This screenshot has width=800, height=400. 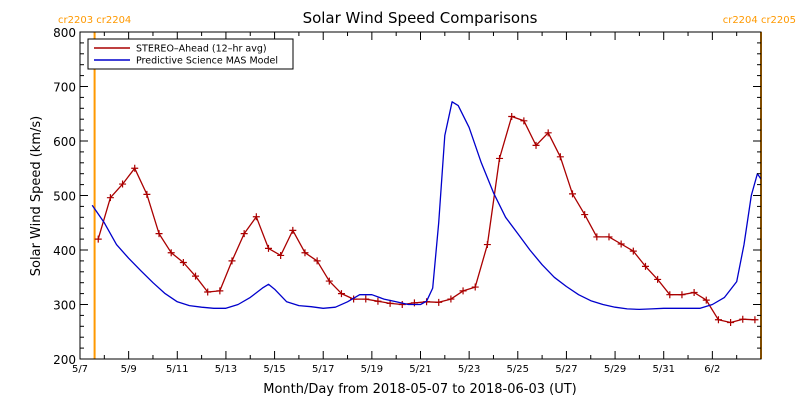 I want to click on x-tick-label: 5/31, so click(x=663, y=369).